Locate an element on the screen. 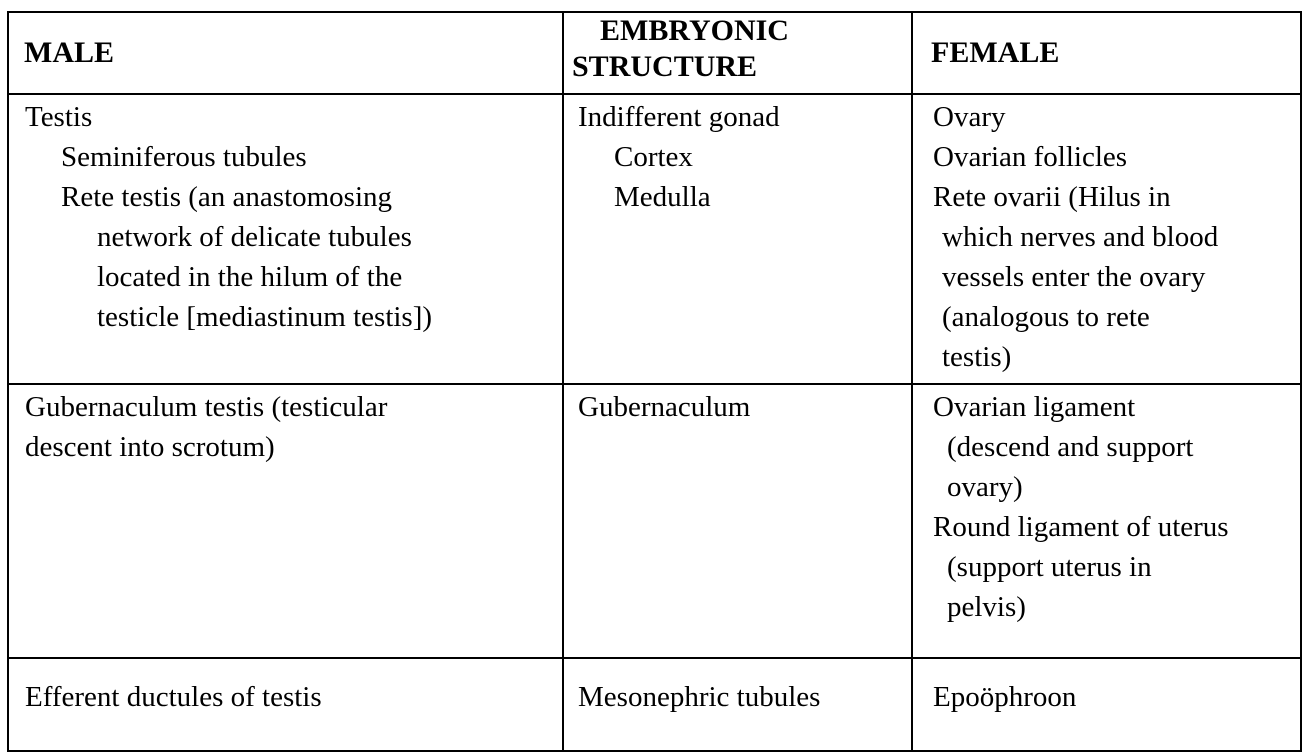 The image size is (1308, 756). cell-embryonic-row3: Mesonephric tubules is located at coordinates (699, 697).